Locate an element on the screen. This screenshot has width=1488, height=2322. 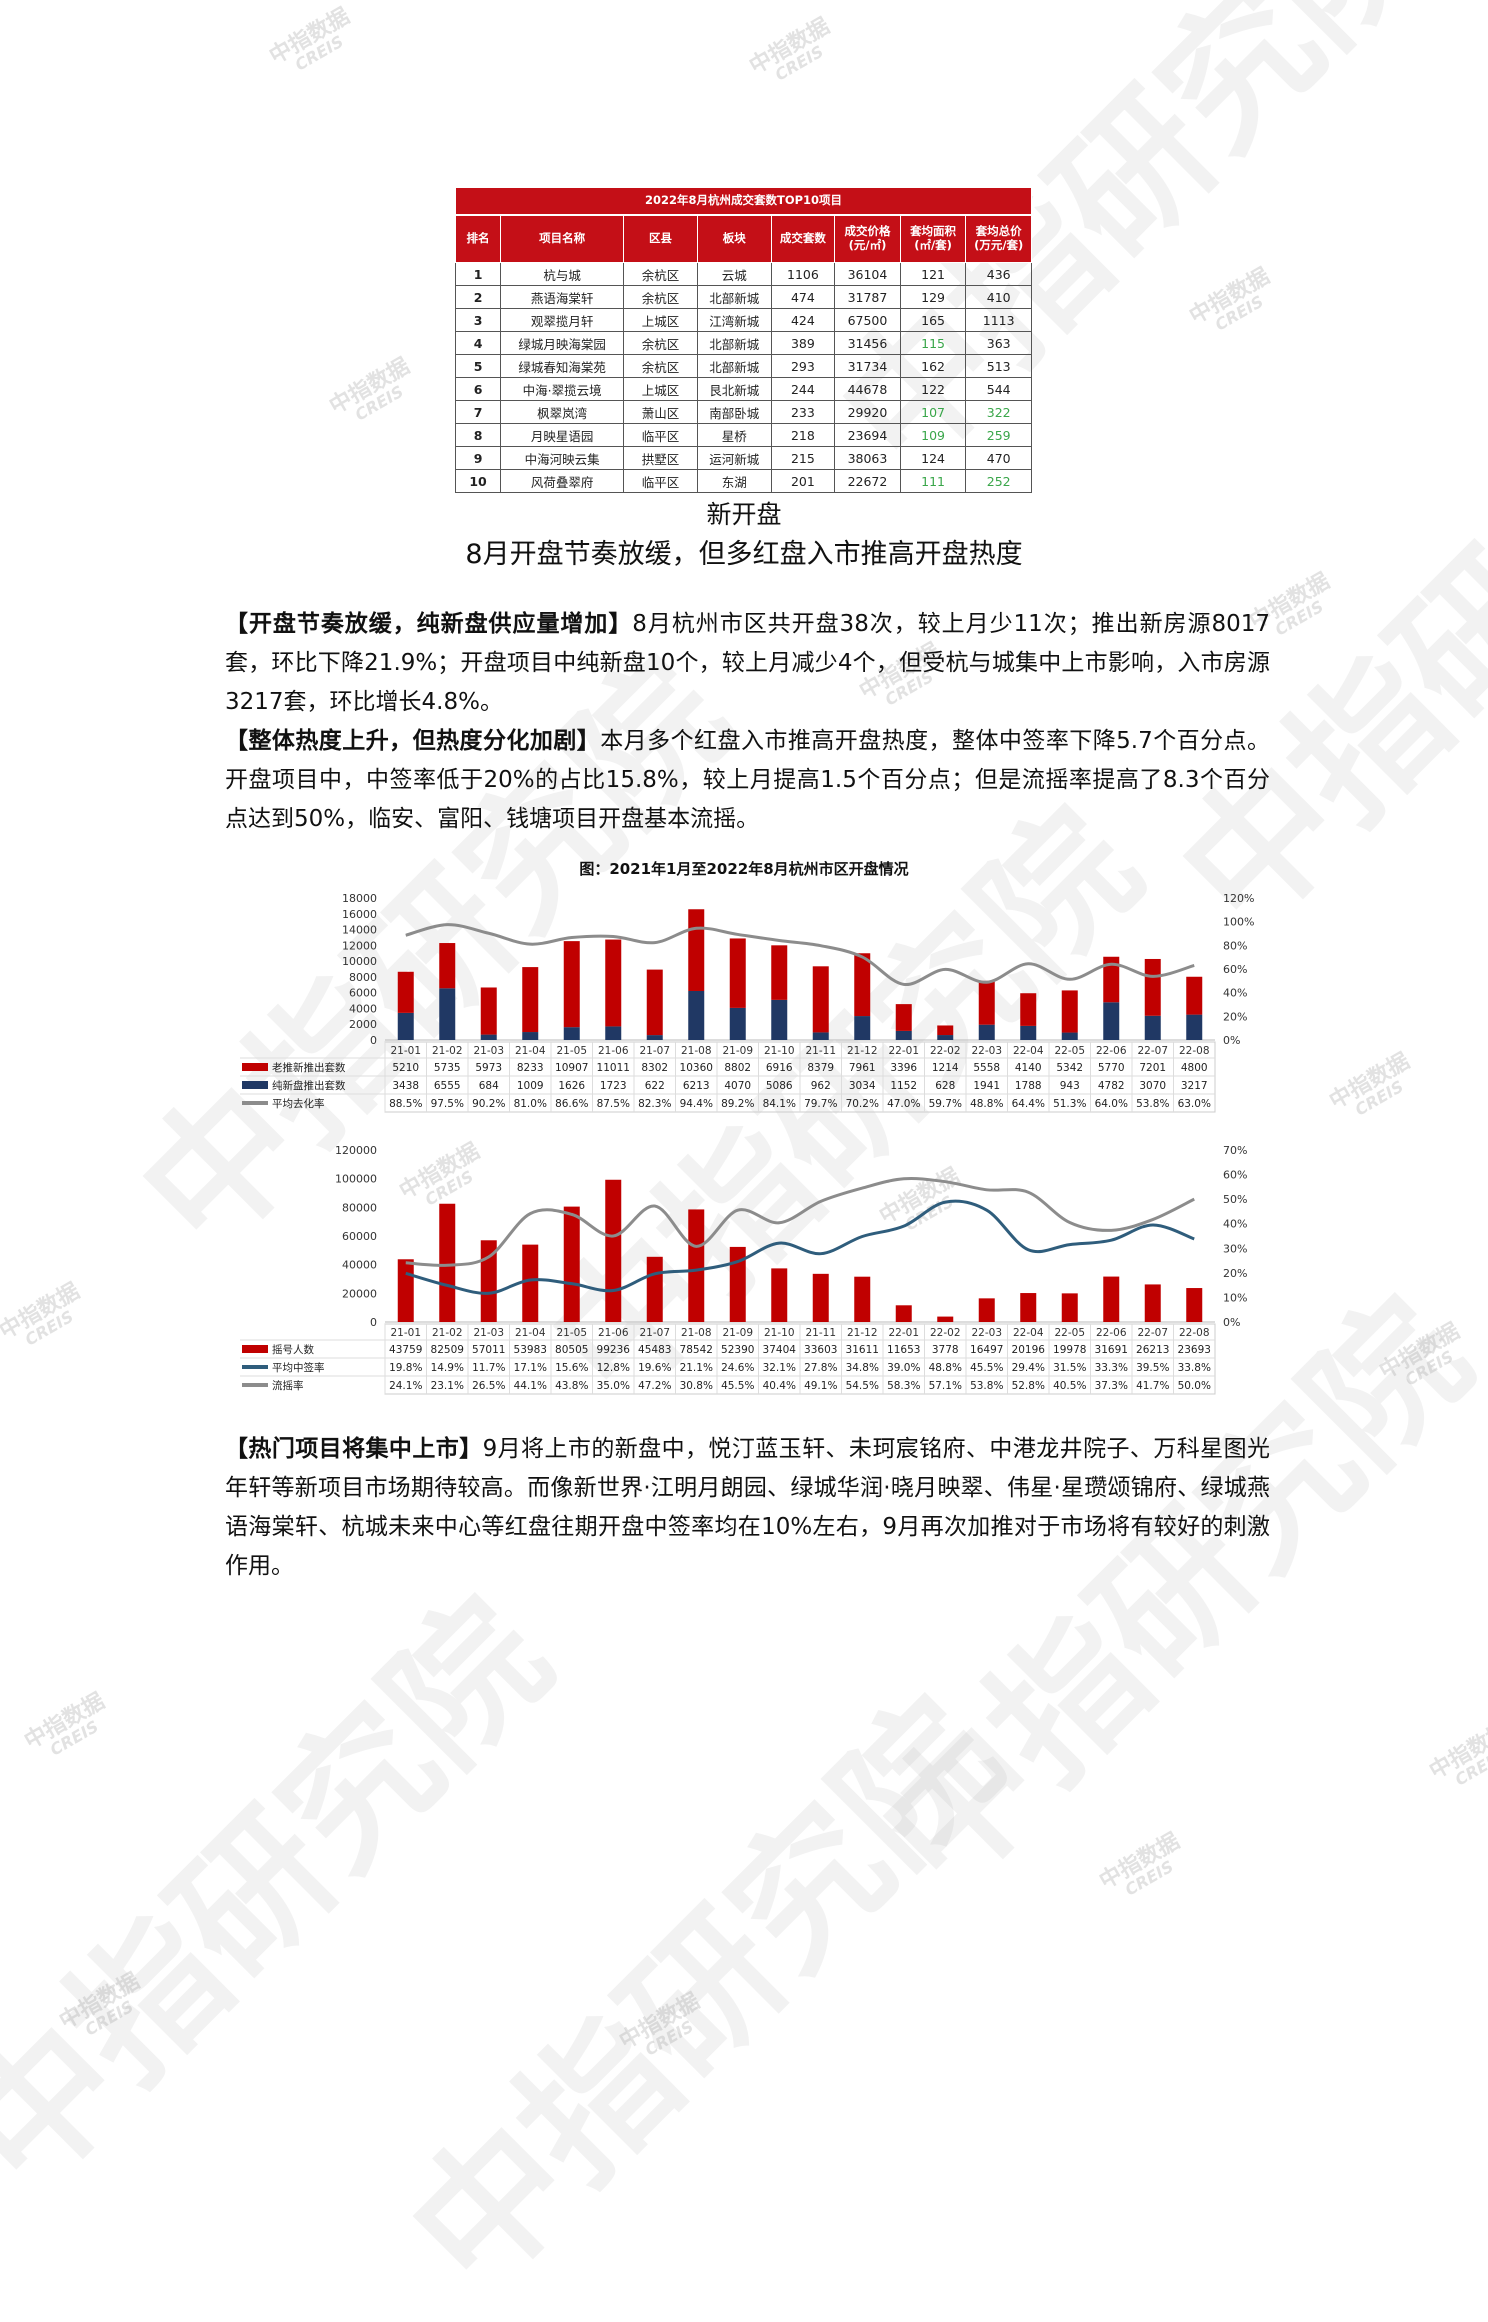
data-label: 4140 is located at coordinates (1028, 1068).